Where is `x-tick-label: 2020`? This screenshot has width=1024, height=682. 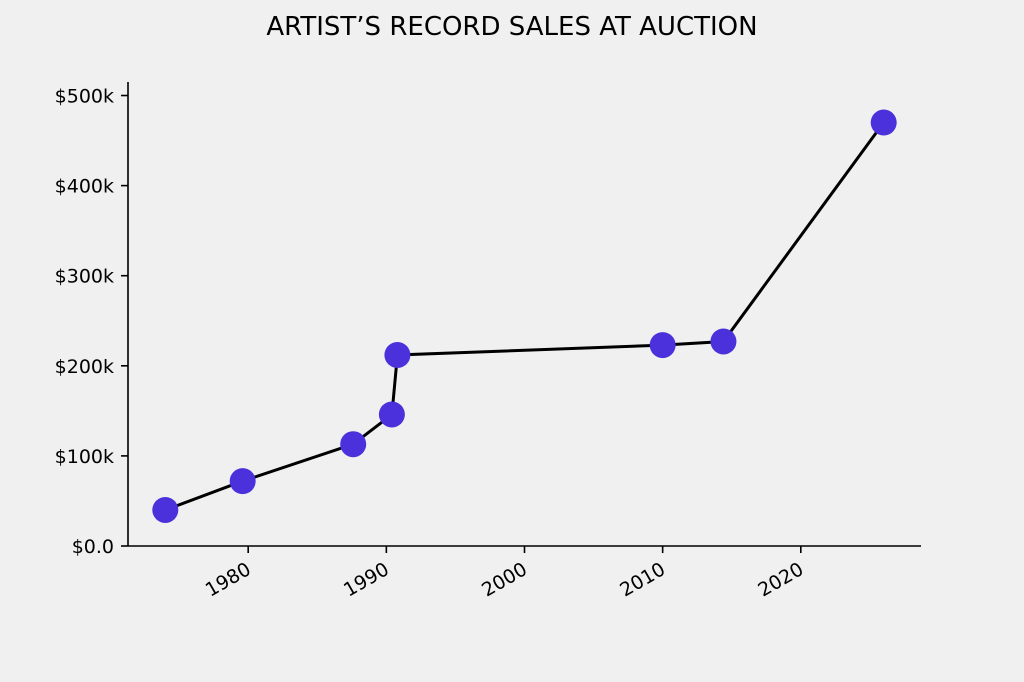 x-tick-label: 2020 is located at coordinates (780, 579).